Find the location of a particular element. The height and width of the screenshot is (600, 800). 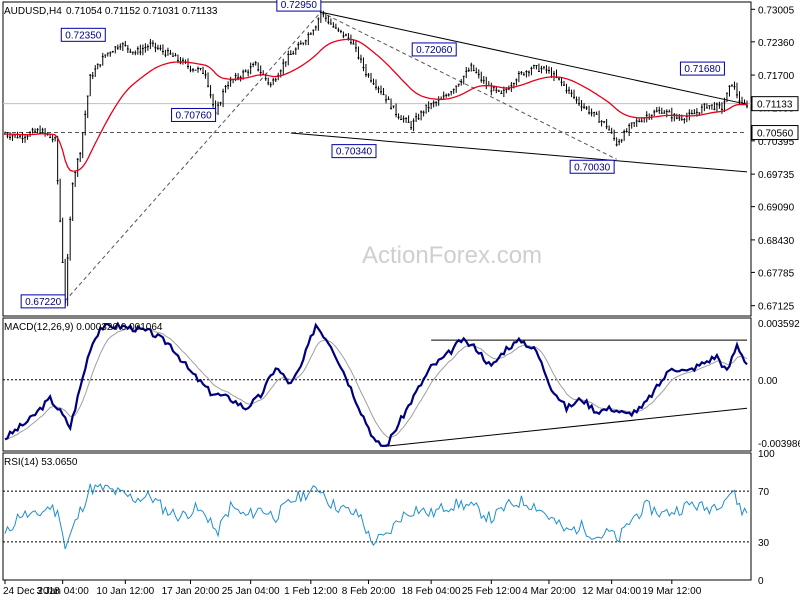

rsi-title: RSI(14) 53.0650 is located at coordinates (41, 462).